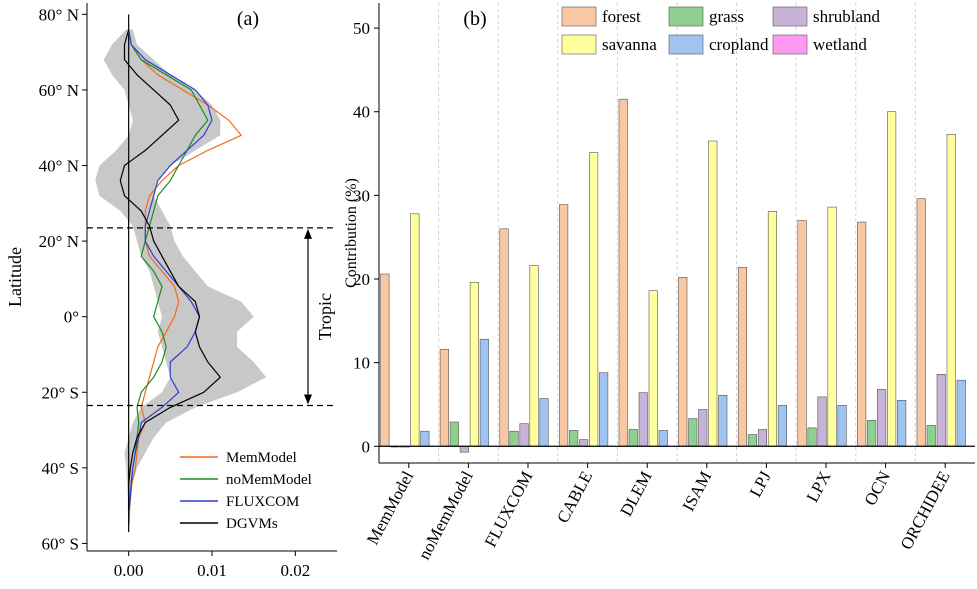 Image resolution: width=977 pixels, height=589 pixels. I want to click on series-line-memmodel, so click(185, 277).